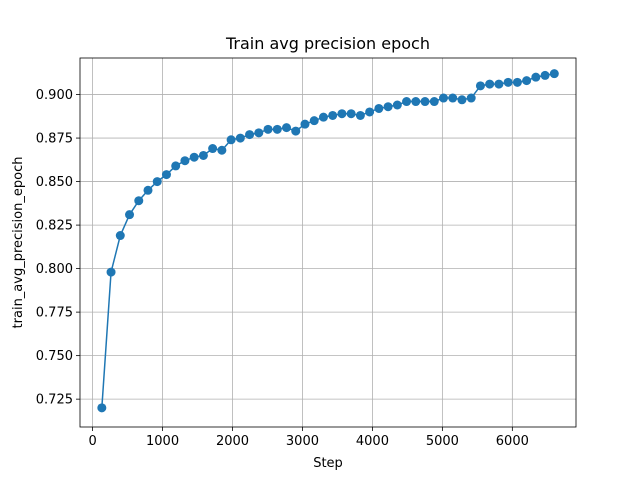  Describe the element at coordinates (54, 95) in the screenshot. I see `y-tick-label: 0.900` at that location.